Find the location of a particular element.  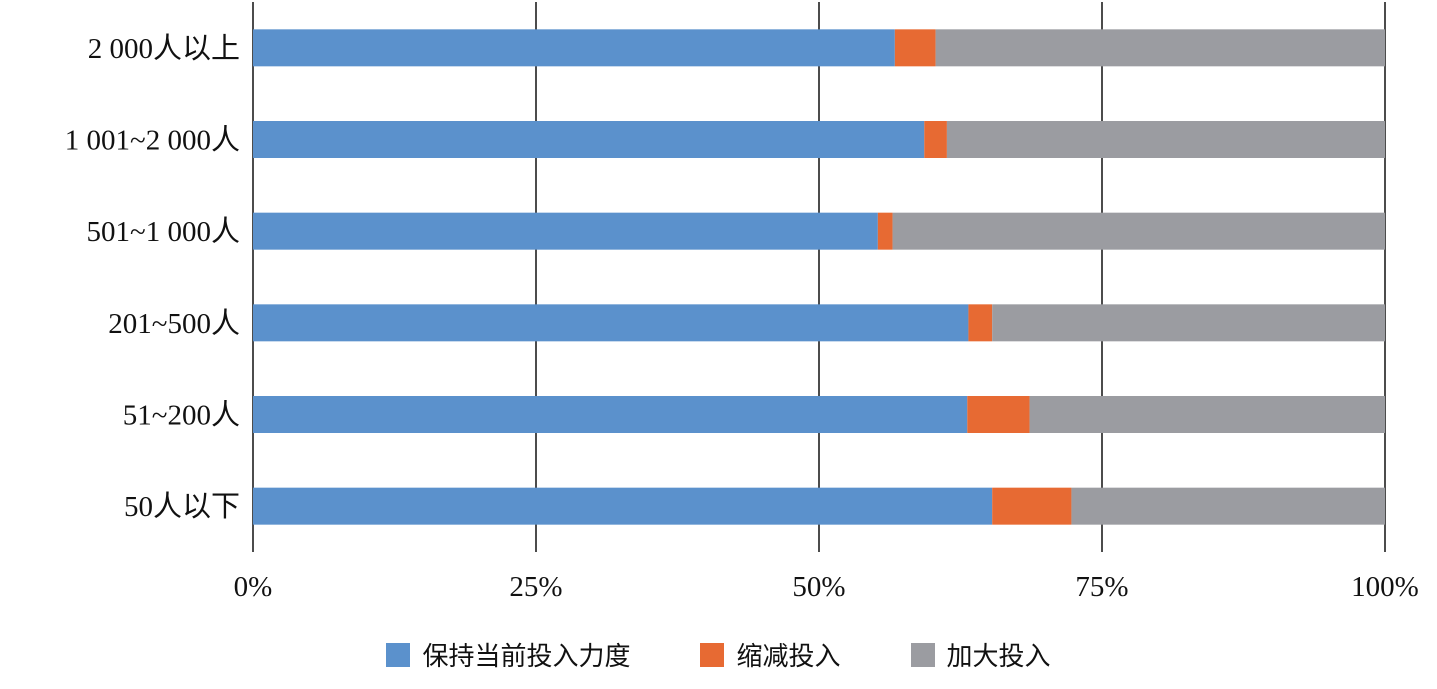

category-label: 51~200人 is located at coordinates (181, 416).